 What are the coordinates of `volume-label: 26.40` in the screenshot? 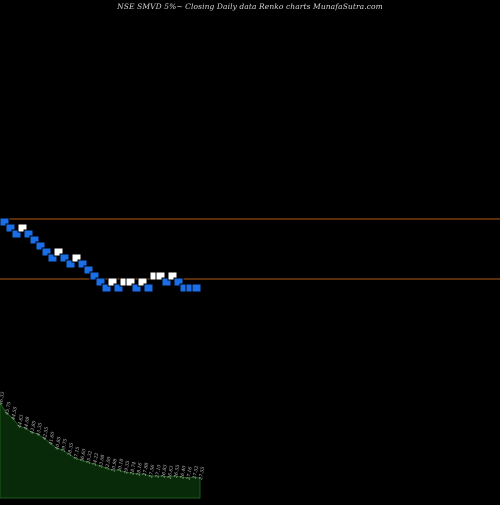 It's located at (183, 472).